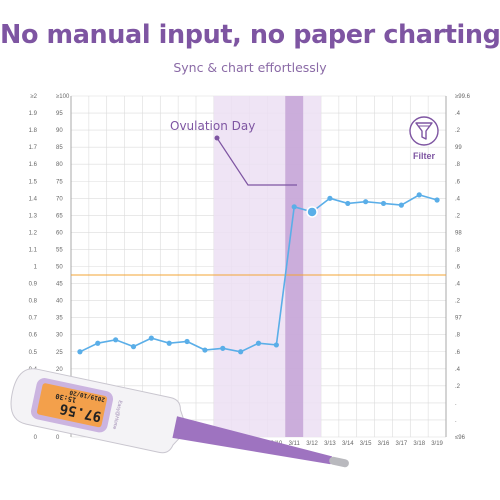 This screenshot has width=500, height=500. Describe the element at coordinates (33, 302) in the screenshot. I see `y-tick-left-outer: 0.8` at that location.